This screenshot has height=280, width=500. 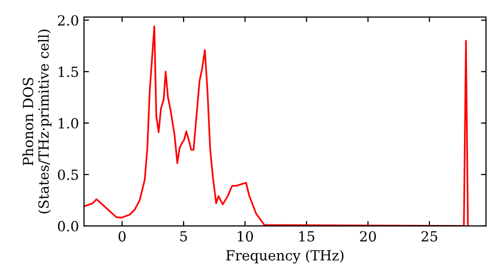 I want to click on x-tick-label: 15, so click(x=306, y=236).